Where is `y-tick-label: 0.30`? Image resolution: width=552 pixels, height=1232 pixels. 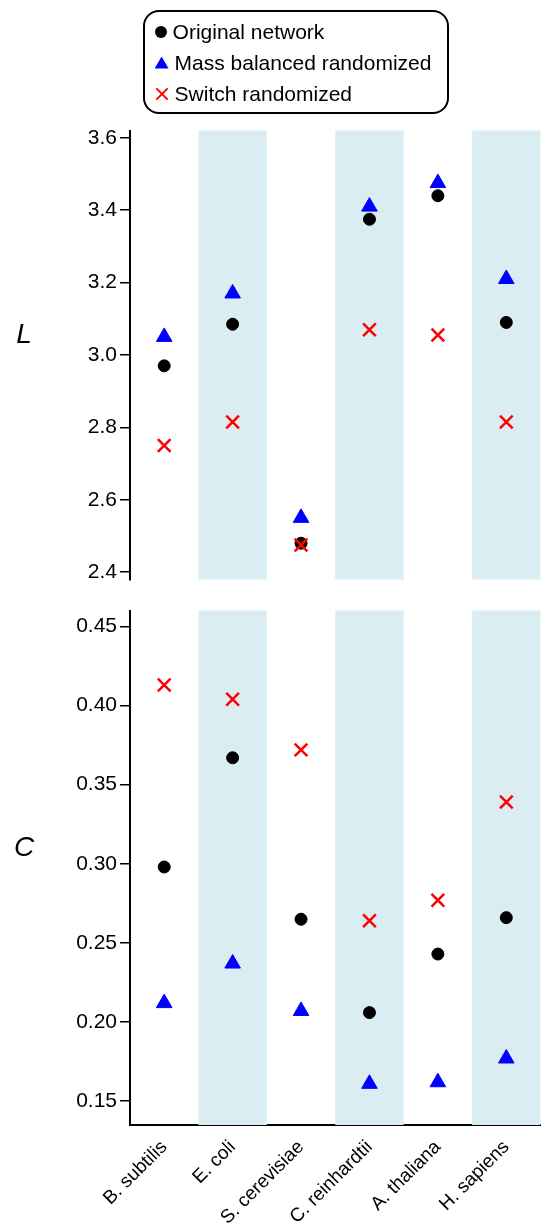
y-tick-label: 0.30 is located at coordinates (96, 862).